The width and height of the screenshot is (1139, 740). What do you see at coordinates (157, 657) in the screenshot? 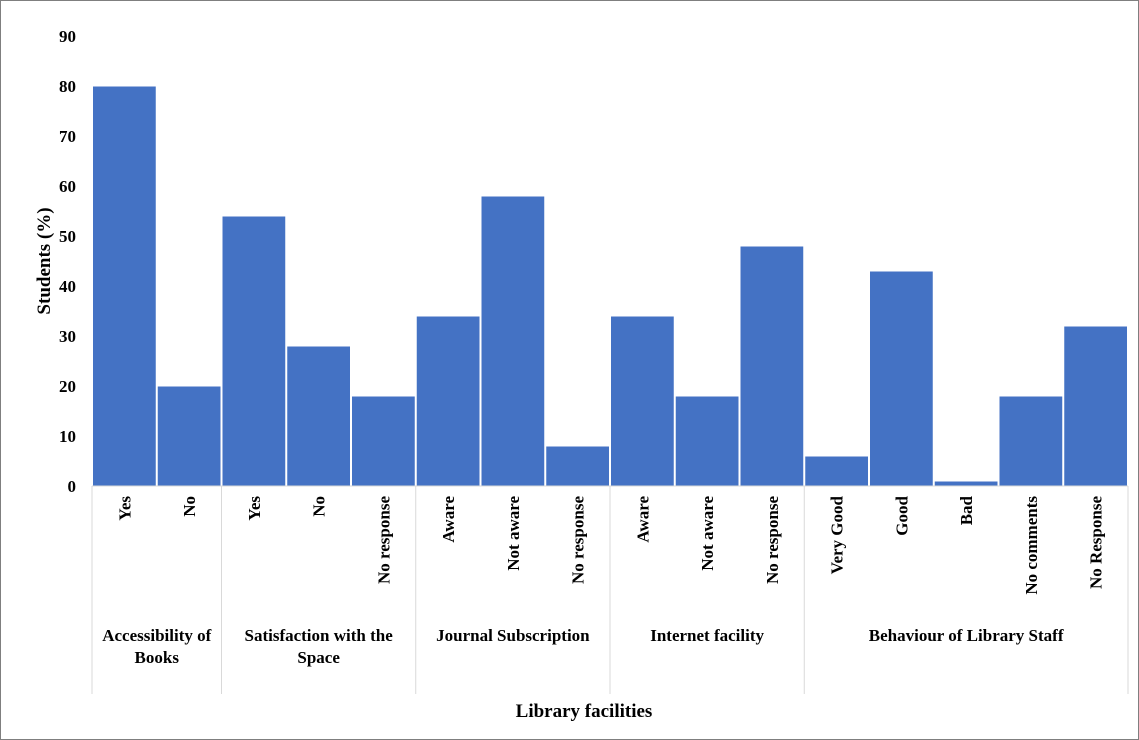
I see `x-group-label: Books` at bounding box center [157, 657].